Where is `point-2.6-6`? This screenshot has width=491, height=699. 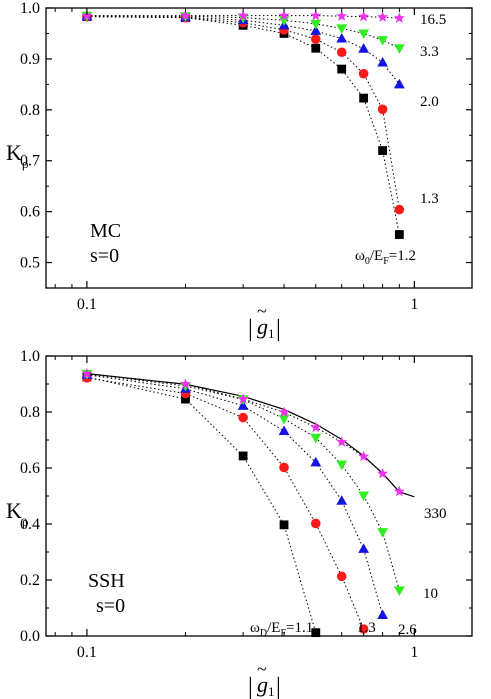 point-2.6-6 is located at coordinates (364, 548).